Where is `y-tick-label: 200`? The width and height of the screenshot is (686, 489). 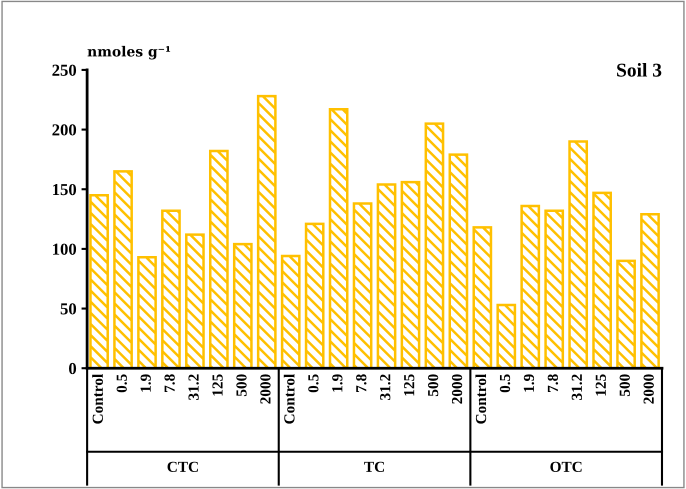 y-tick-label: 200 is located at coordinates (64, 130).